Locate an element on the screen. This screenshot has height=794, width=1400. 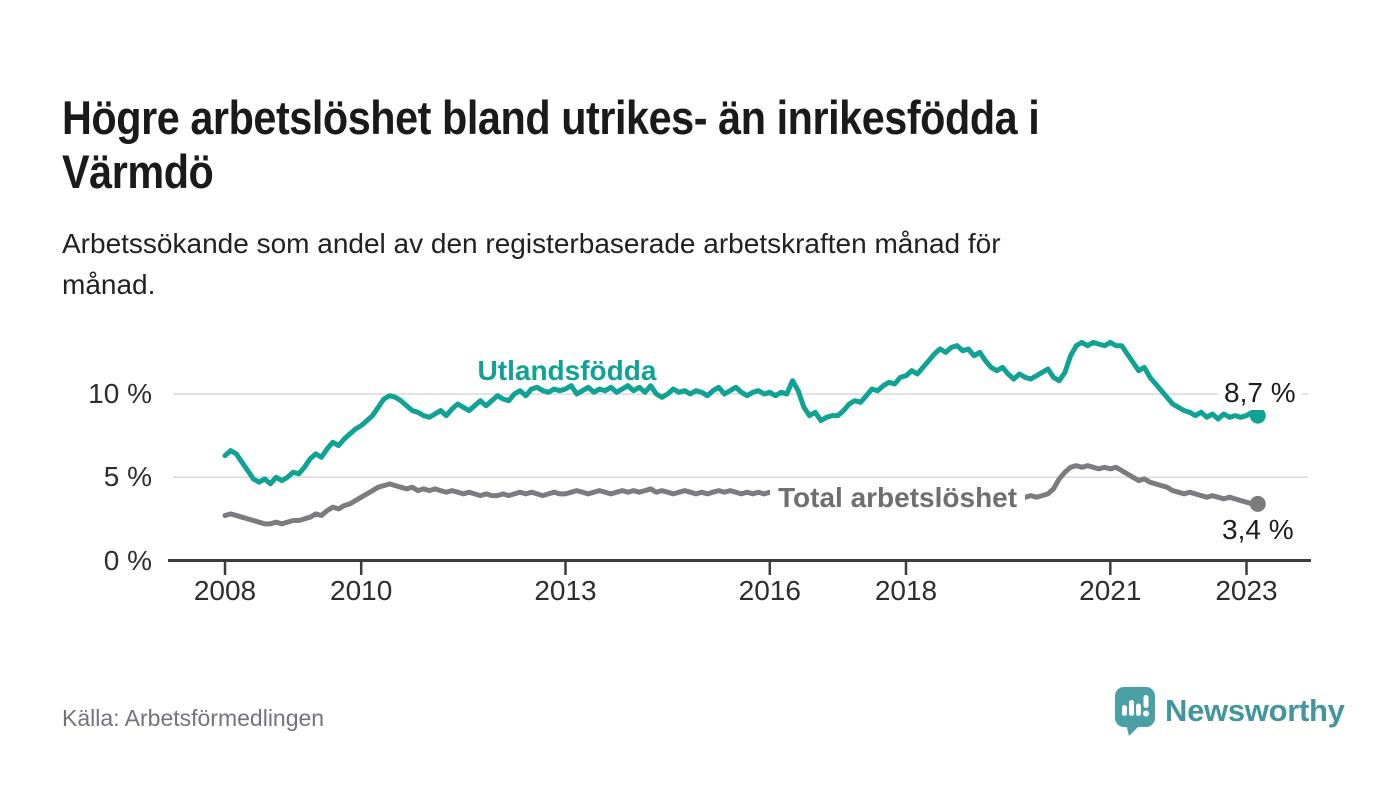
y-axis-label-10: 10 % is located at coordinates (120, 393).